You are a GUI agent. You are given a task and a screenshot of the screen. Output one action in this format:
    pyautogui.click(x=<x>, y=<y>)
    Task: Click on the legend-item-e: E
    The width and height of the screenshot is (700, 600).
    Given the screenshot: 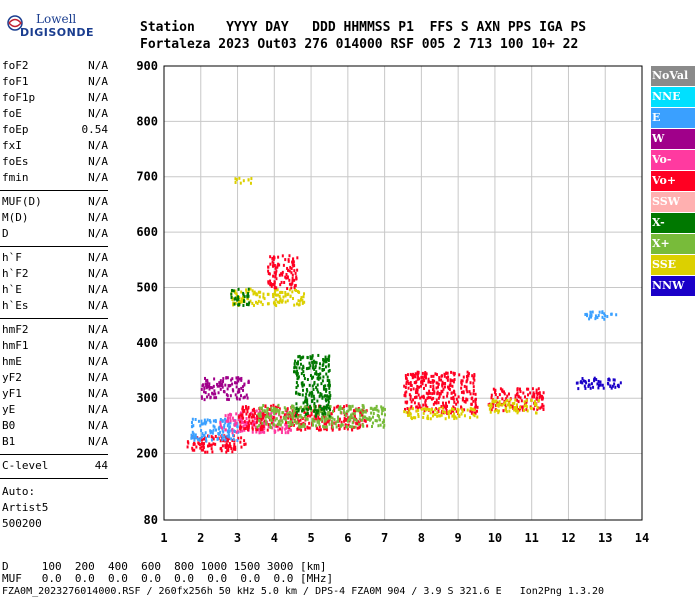 What is the action you would take?
    pyautogui.click(x=673, y=118)
    